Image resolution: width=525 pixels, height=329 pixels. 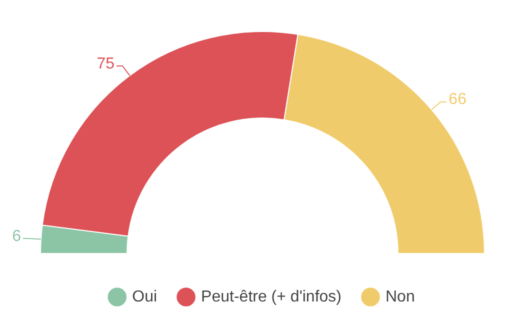 What do you see at coordinates (457, 99) in the screenshot?
I see `data-label: 66` at bounding box center [457, 99].